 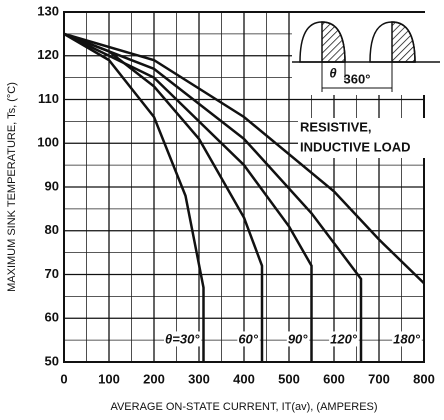 What do you see at coordinates (63, 378) in the screenshot?
I see `x-tick-label: 0` at bounding box center [63, 378].